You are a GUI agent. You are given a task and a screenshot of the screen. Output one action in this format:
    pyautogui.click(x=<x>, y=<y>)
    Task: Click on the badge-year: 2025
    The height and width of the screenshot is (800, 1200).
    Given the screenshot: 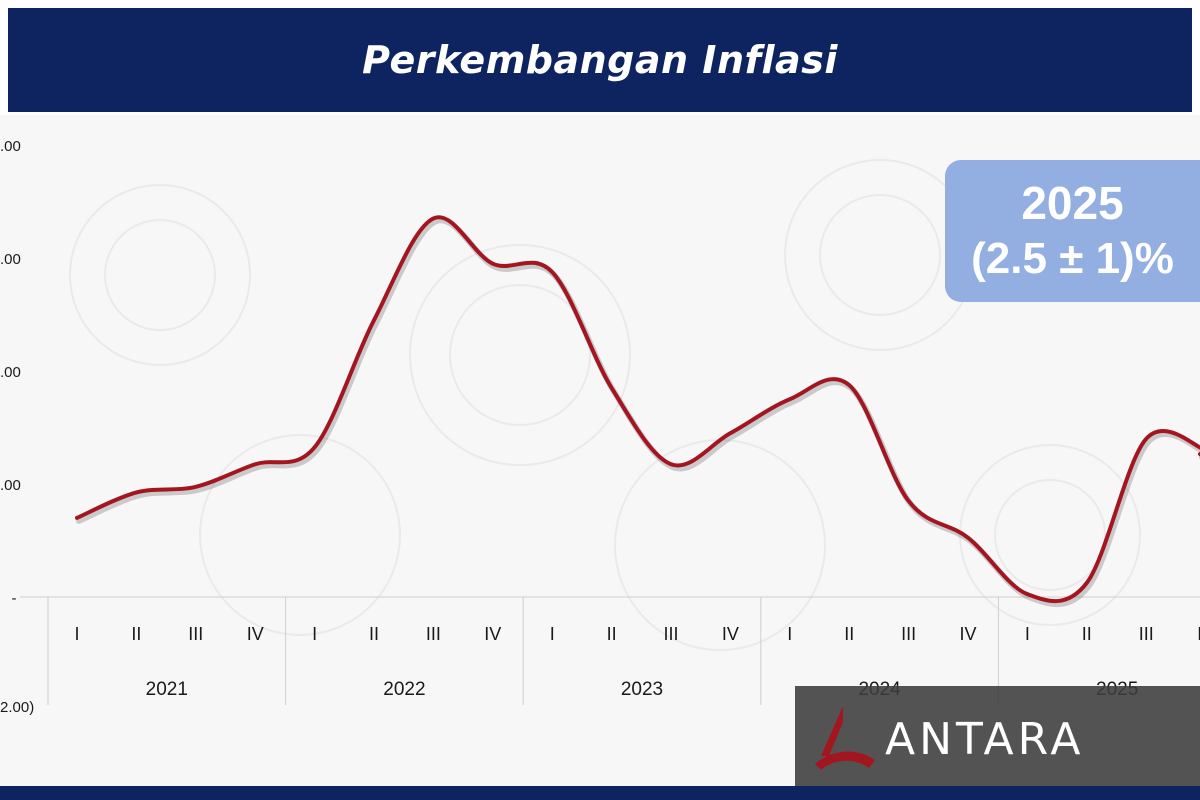 What is the action you would take?
    pyautogui.click(x=1072, y=203)
    